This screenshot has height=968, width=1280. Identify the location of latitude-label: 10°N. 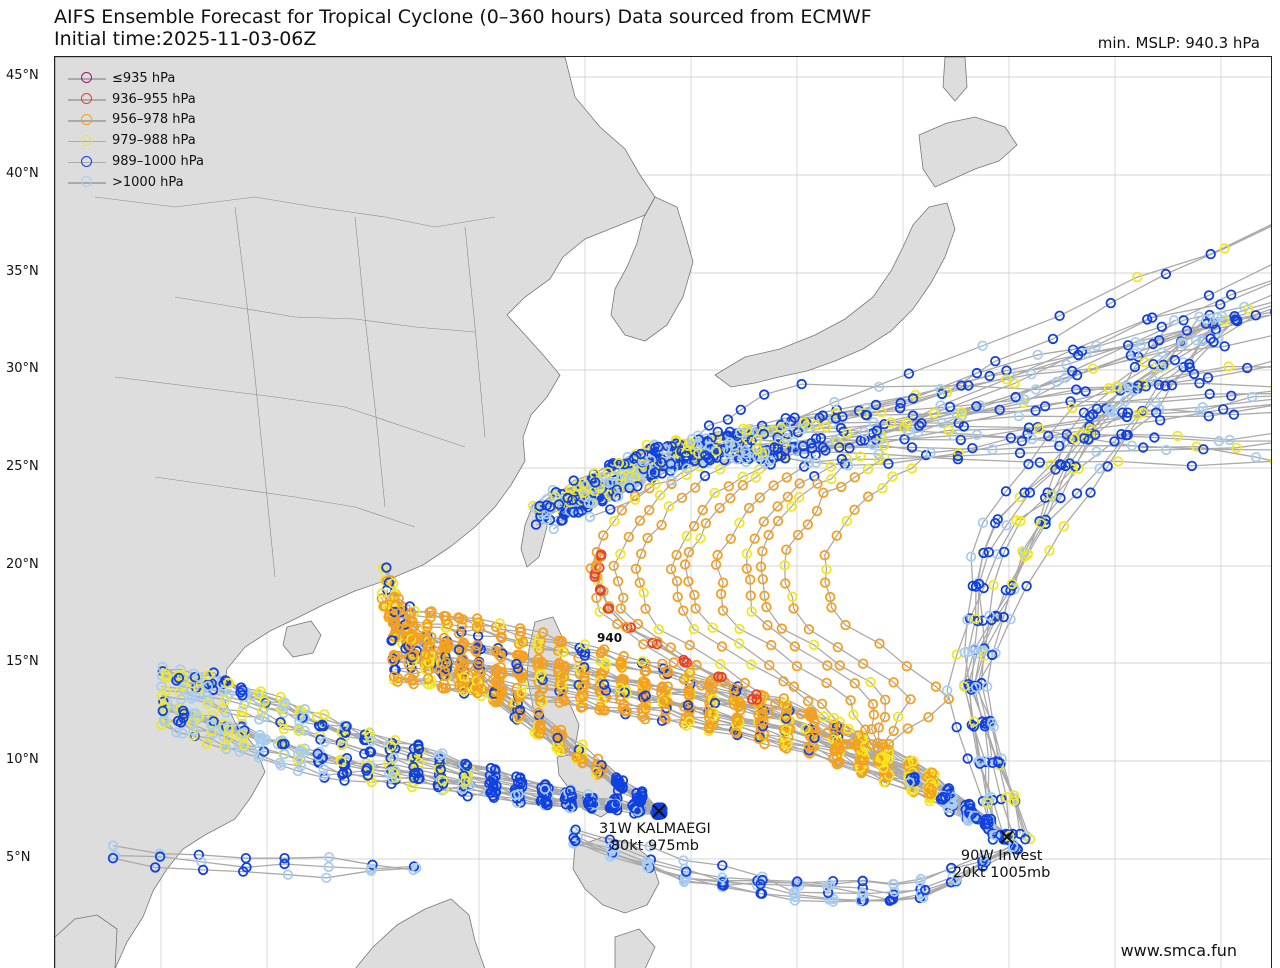
(22, 759).